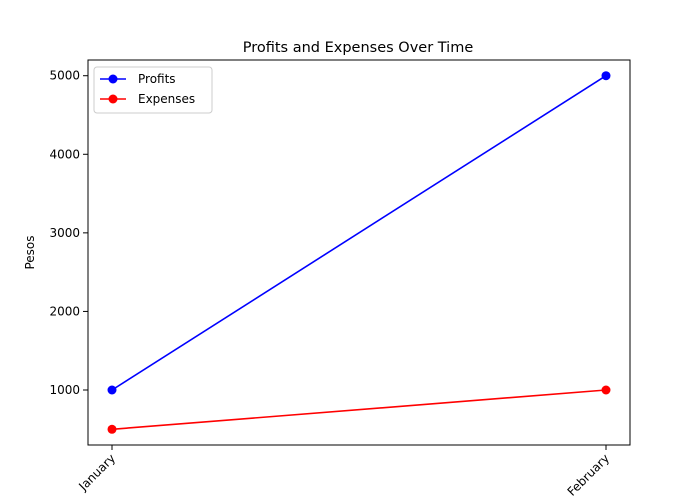 Image resolution: width=700 pixels, height=500 pixels. Describe the element at coordinates (157, 79) in the screenshot. I see `legend-label: Profits` at that location.